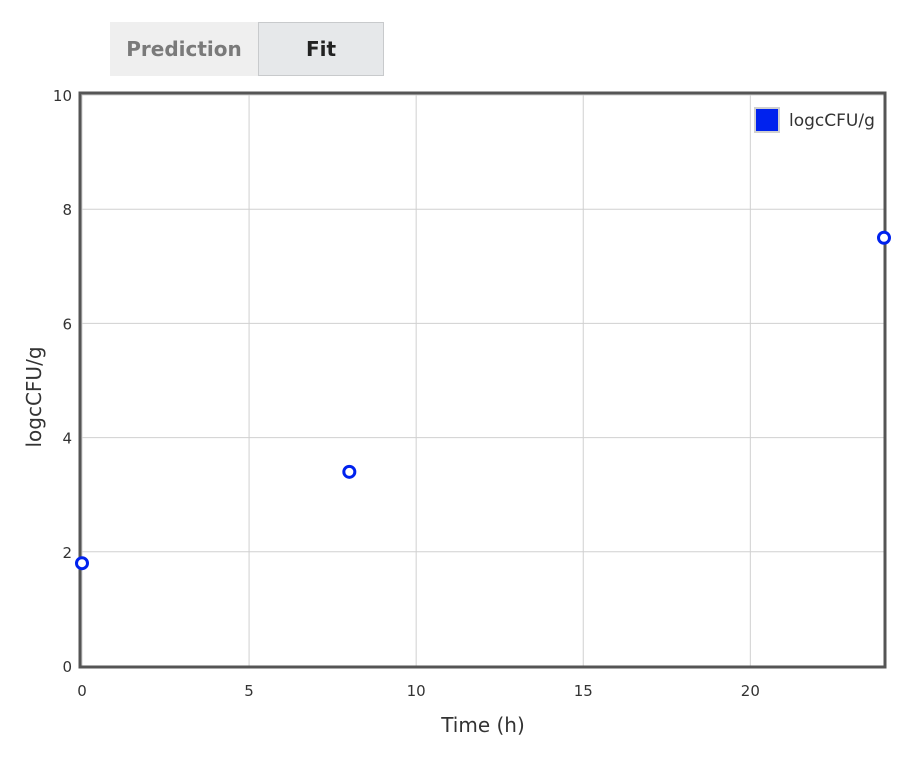 The height and width of the screenshot is (758, 918). Describe the element at coordinates (184, 49) in the screenshot. I see `tab-prediction: Prediction` at that location.